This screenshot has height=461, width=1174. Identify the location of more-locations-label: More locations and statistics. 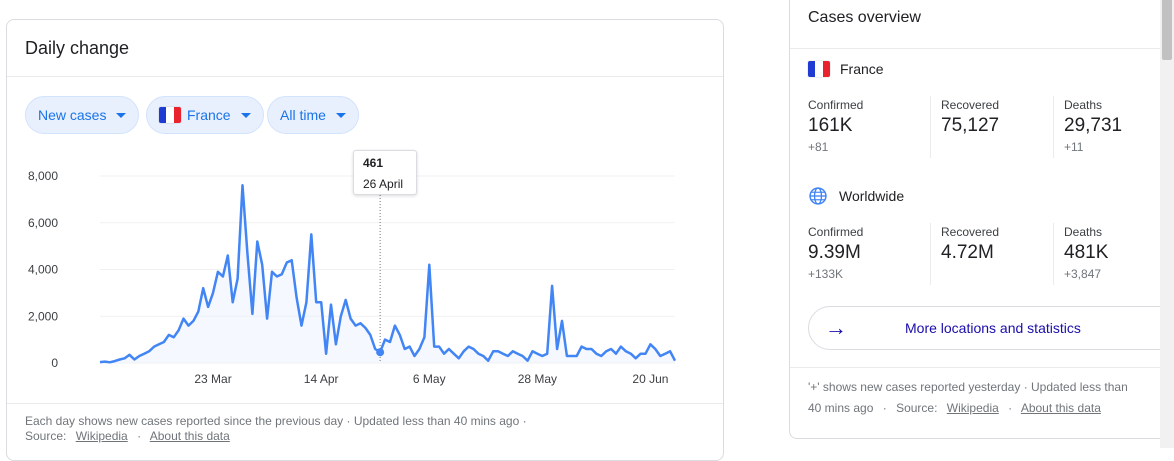
(993, 328).